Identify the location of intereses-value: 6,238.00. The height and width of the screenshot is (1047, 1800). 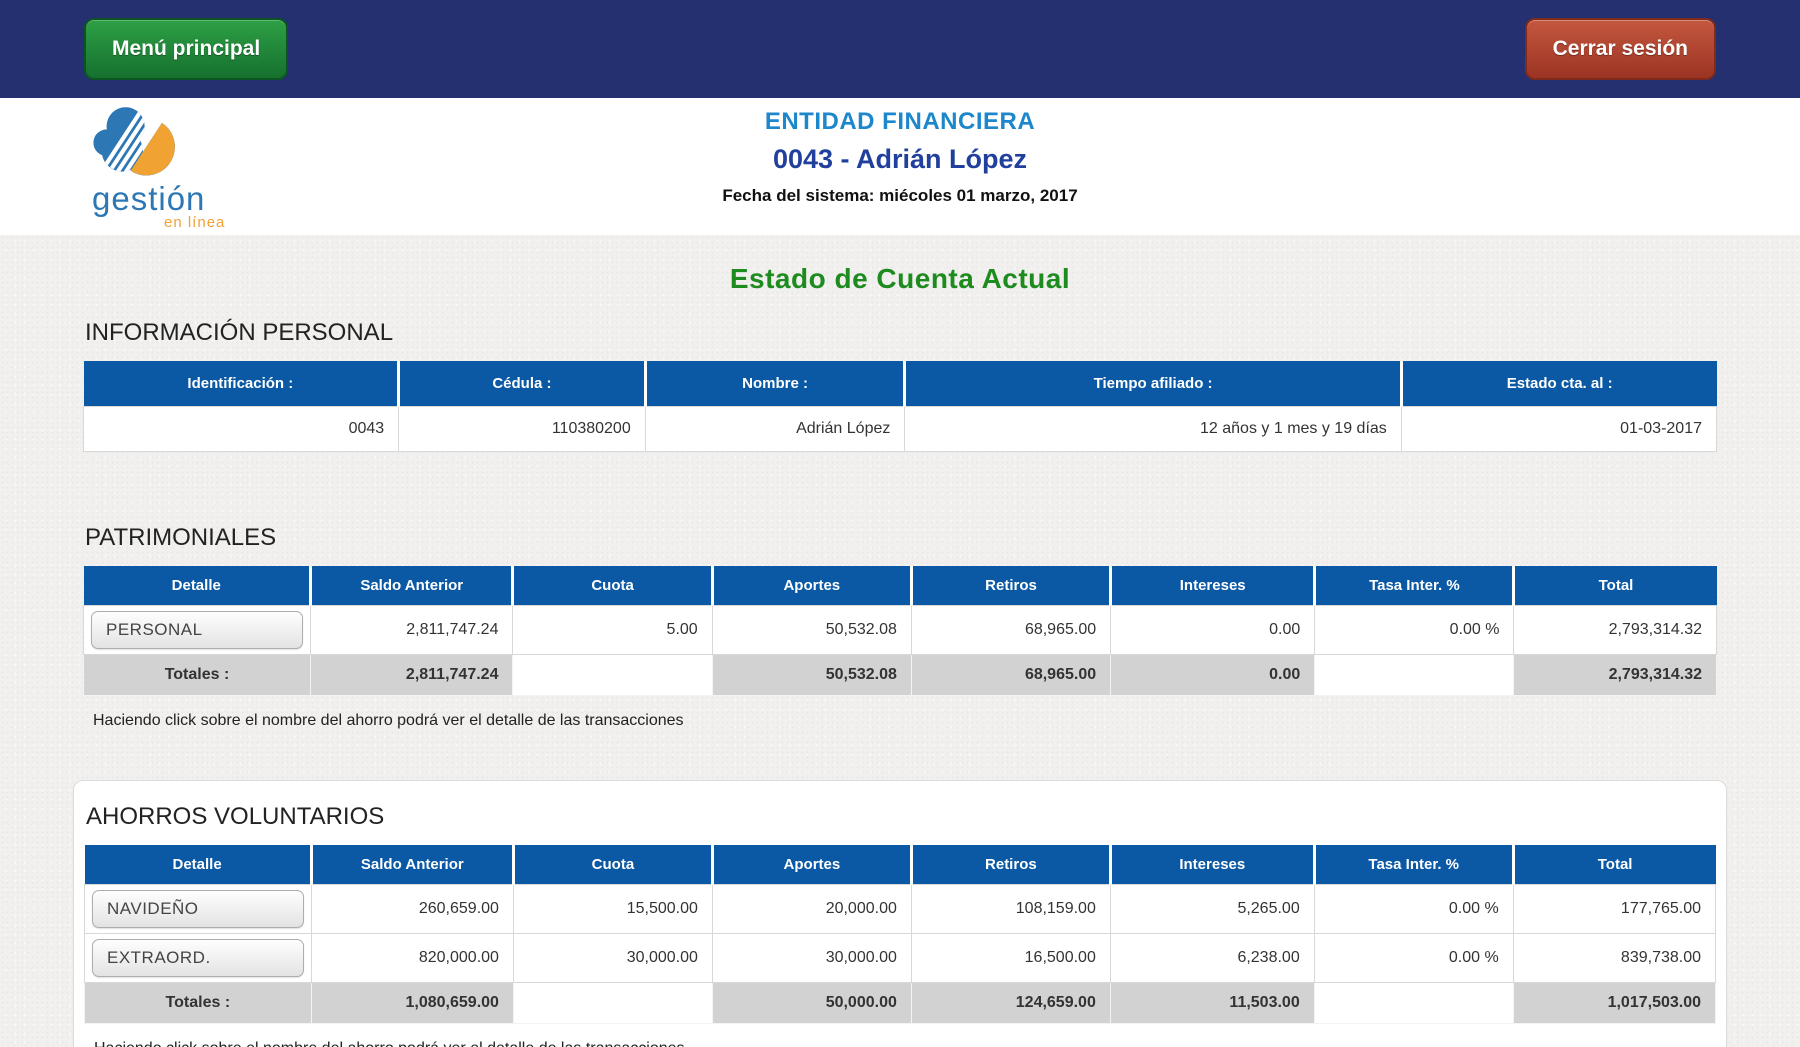
(1212, 958).